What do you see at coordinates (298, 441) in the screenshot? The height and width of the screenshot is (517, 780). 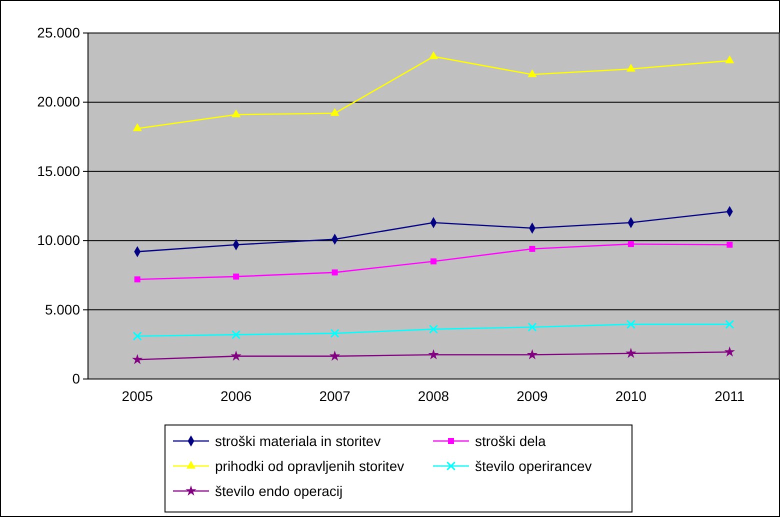 I see `legend-label: stroški materiala in storitev` at bounding box center [298, 441].